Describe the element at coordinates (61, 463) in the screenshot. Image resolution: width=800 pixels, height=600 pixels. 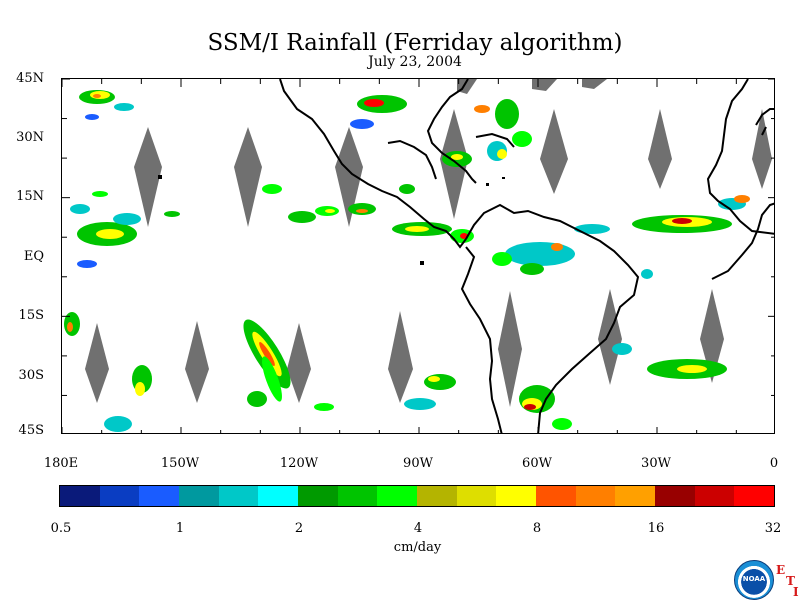
I see `lon-label-180e: 180E` at that location.